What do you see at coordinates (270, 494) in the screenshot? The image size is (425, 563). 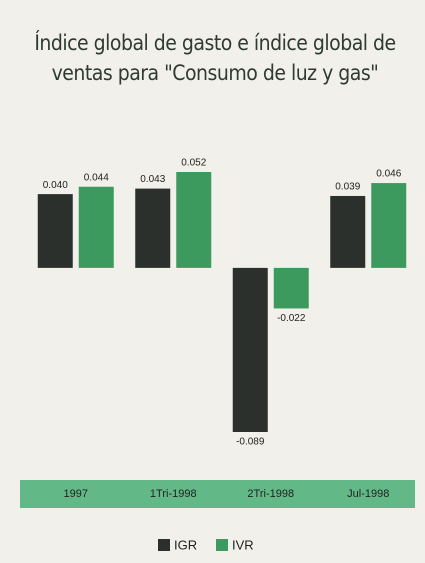 I see `x-tick-label: 2Tri-1998` at bounding box center [270, 494].